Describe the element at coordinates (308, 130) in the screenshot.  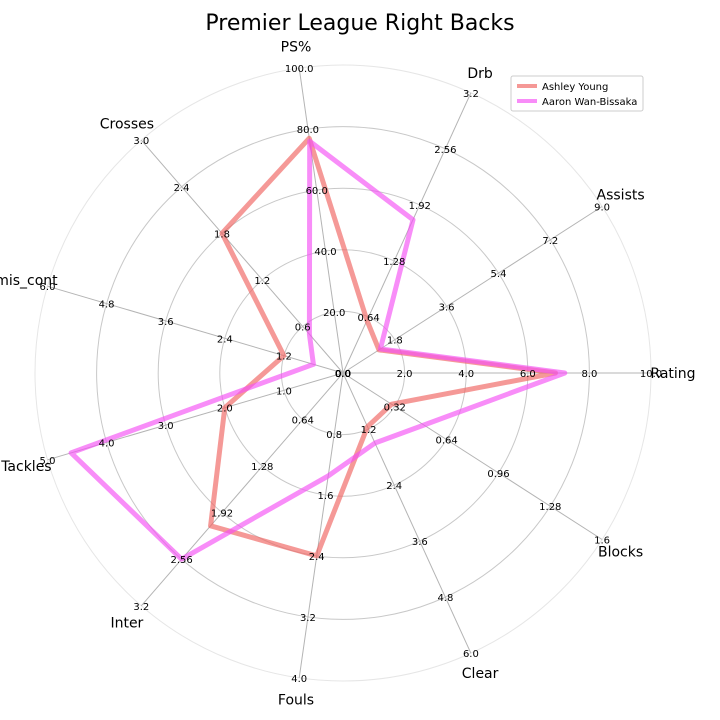
I see `tick-label: 80.0` at that location.